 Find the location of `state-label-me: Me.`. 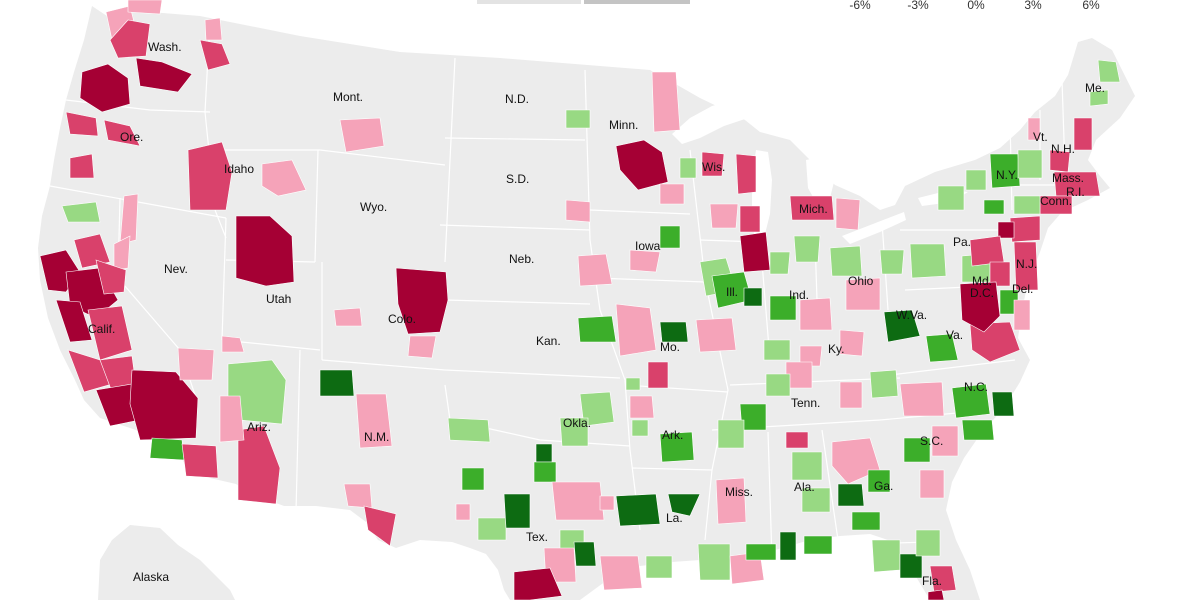

state-label-me: Me. is located at coordinates (1095, 88).